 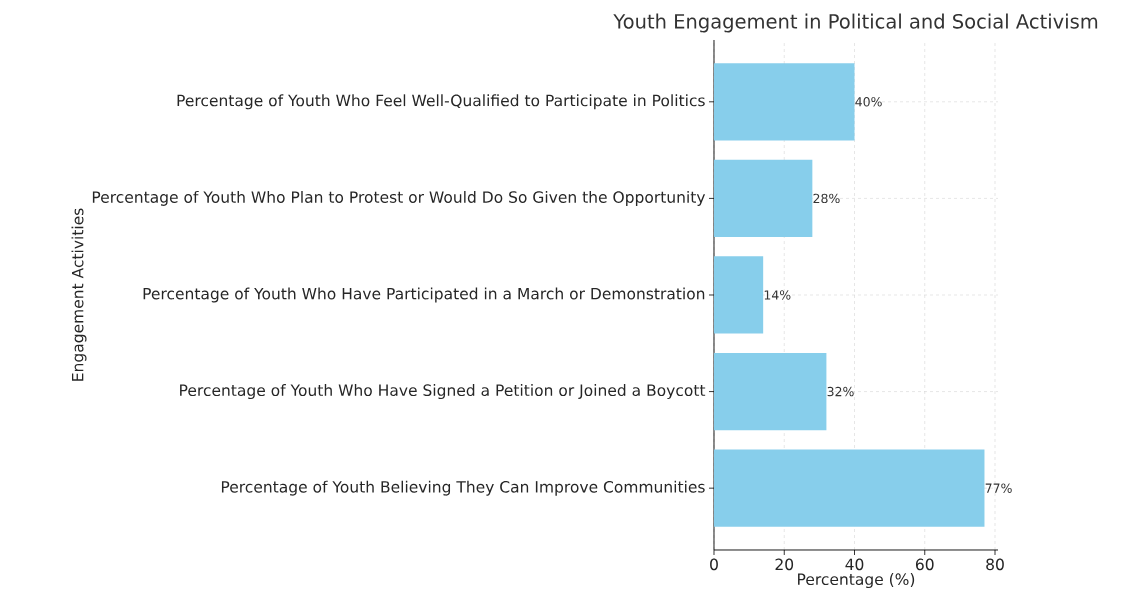 What do you see at coordinates (854, 564) in the screenshot?
I see `x-tick-label: 40` at bounding box center [854, 564].